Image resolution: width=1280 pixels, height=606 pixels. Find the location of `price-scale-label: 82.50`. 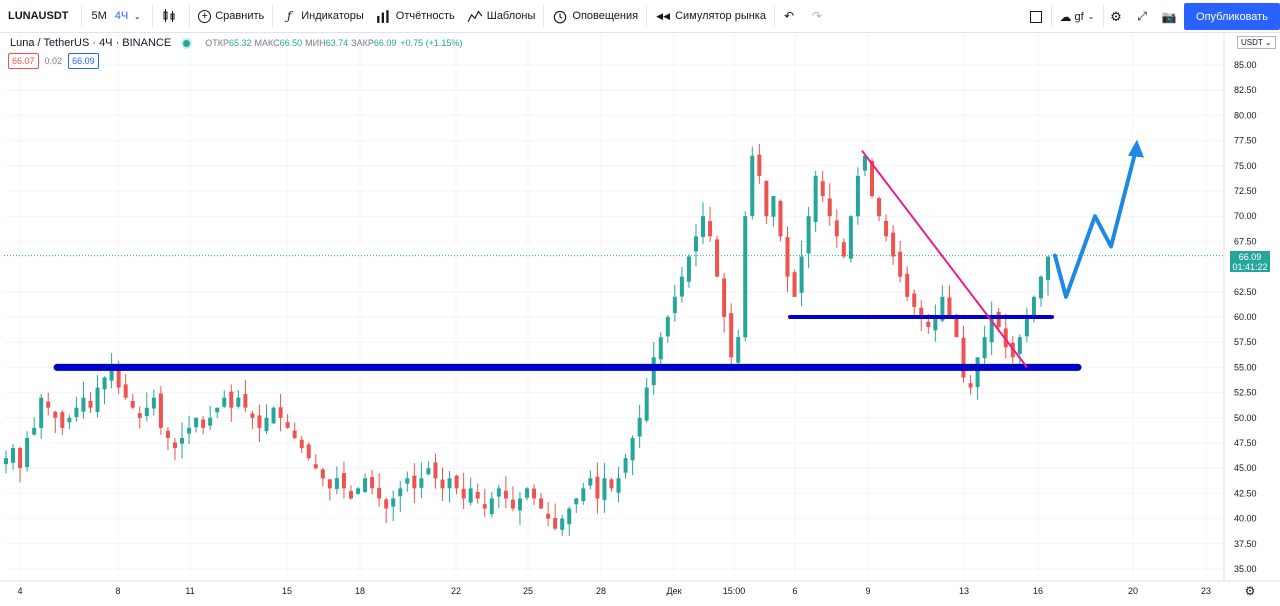

price-scale-label: 82.50 is located at coordinates (1245, 90).